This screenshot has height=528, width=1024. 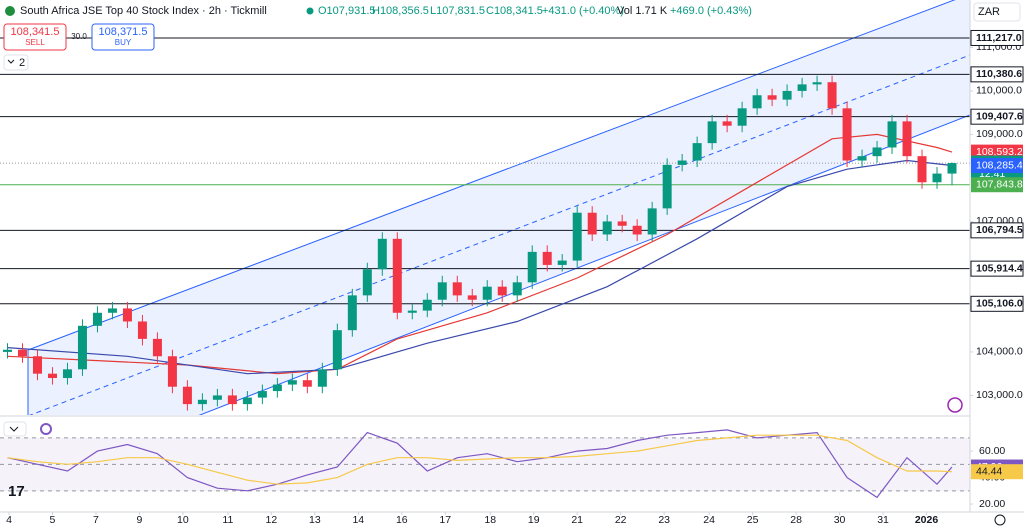 I want to click on x-tick-label: 5, so click(x=53, y=520).